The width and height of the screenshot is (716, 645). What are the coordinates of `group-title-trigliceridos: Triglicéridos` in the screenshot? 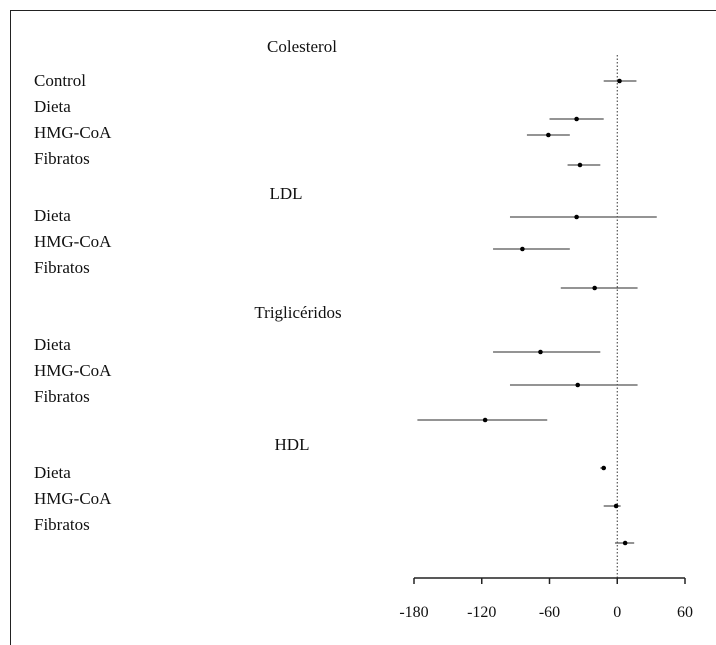 It's located at (297, 312).